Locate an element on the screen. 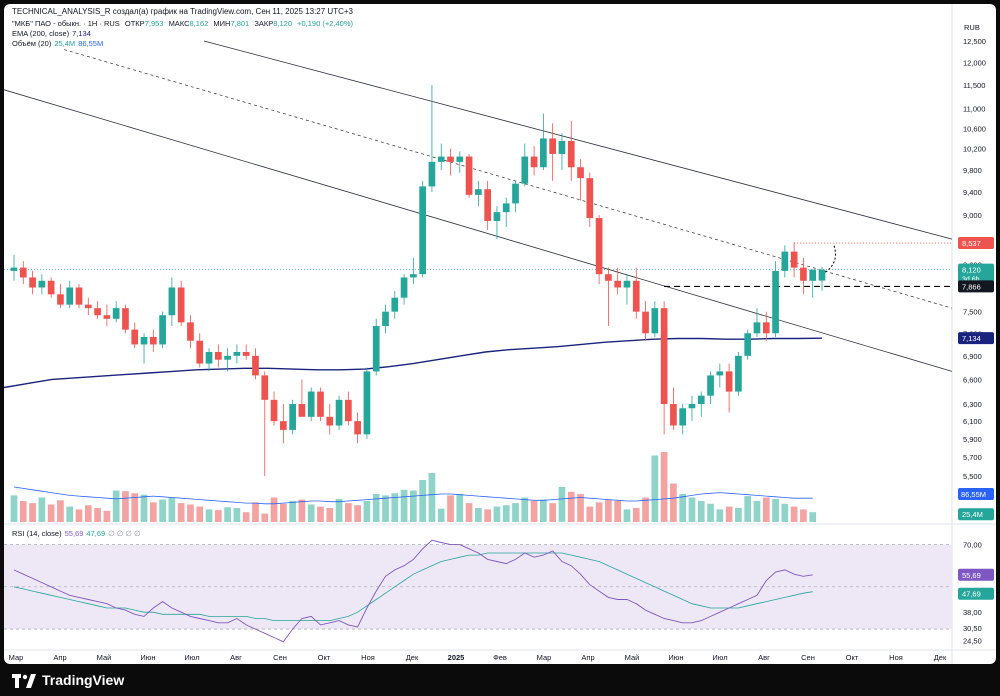 This screenshot has width=1000, height=696. price-tick-label: 11,500 is located at coordinates (974, 85).